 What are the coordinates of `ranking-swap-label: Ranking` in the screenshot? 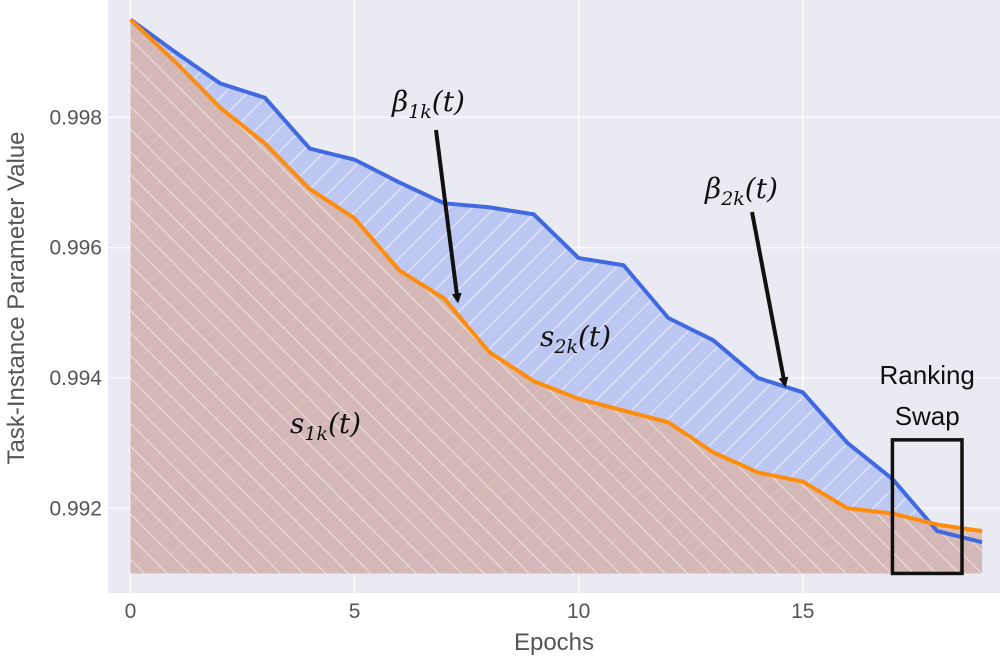 It's located at (927, 375).